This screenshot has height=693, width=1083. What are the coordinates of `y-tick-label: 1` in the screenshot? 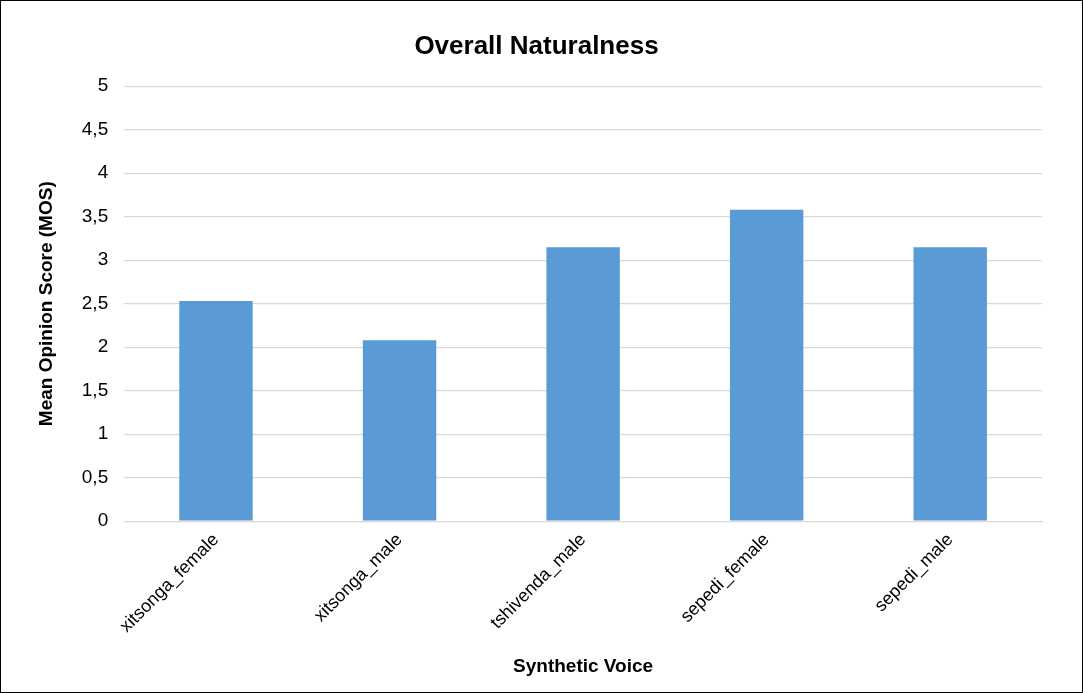 It's located at (103, 433).